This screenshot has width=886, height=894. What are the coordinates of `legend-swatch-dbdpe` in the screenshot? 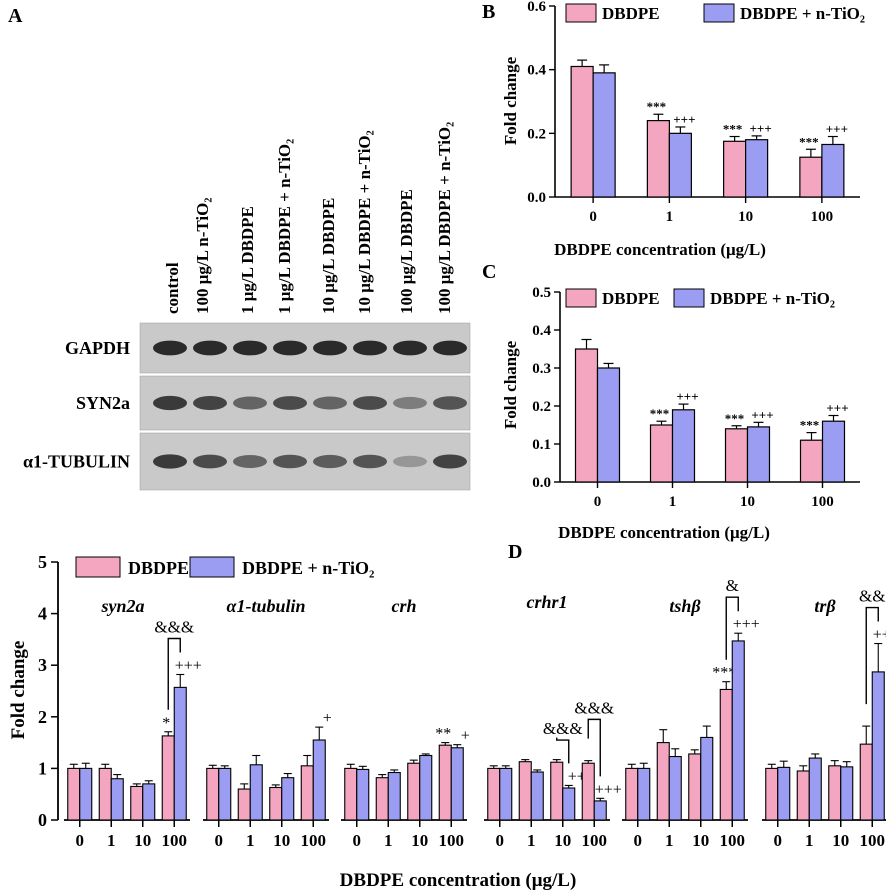 It's located at (581, 298).